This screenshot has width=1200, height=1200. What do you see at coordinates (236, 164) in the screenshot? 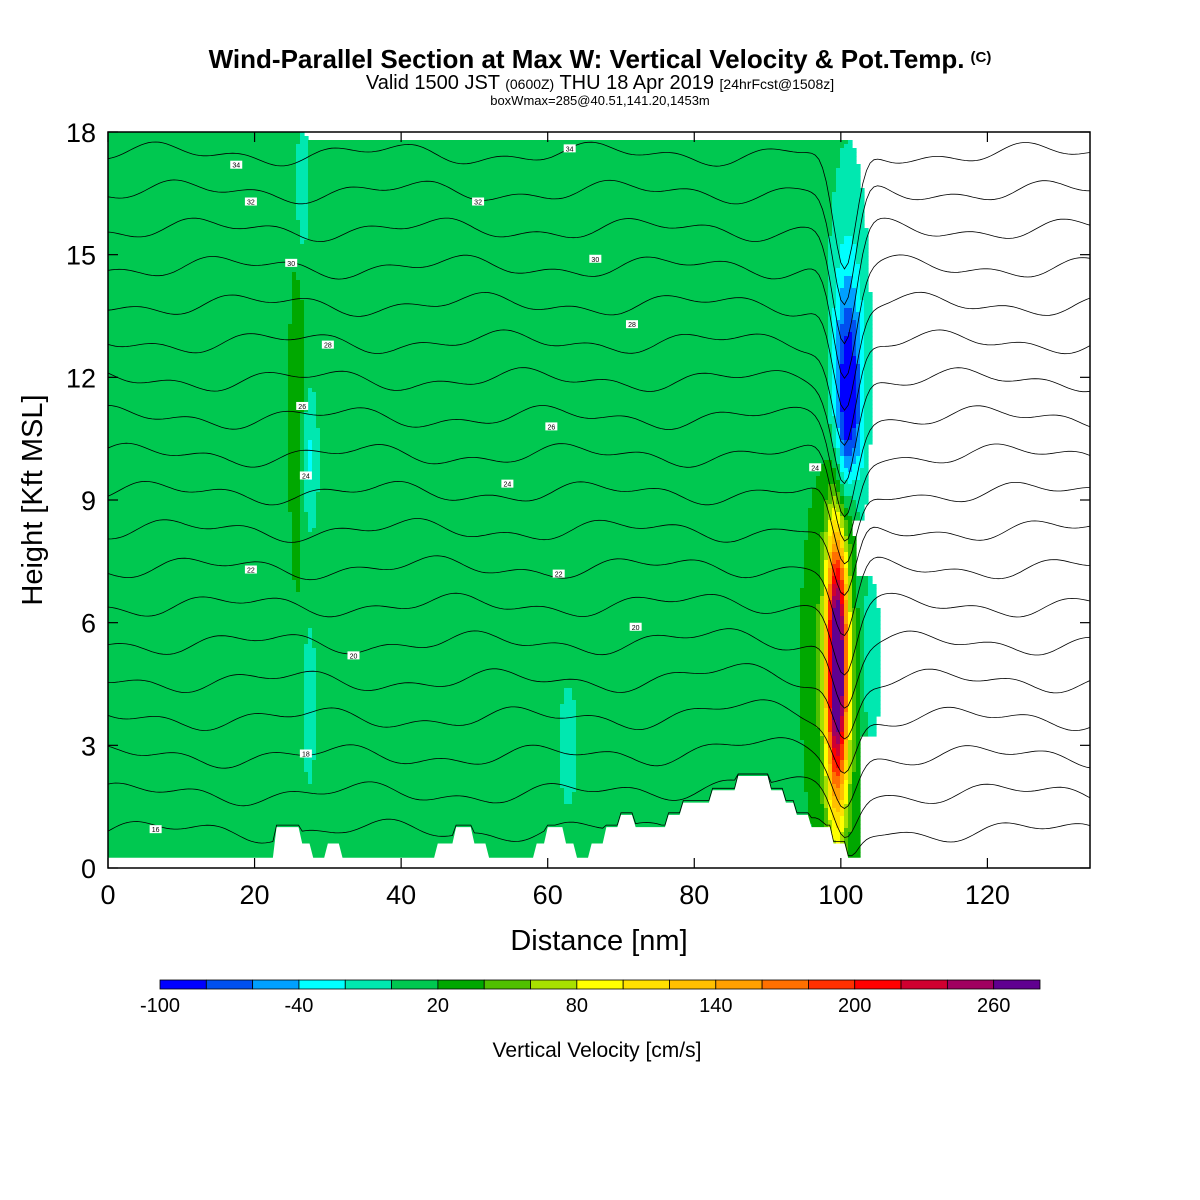
I see `theta-label-bg` at bounding box center [236, 164].